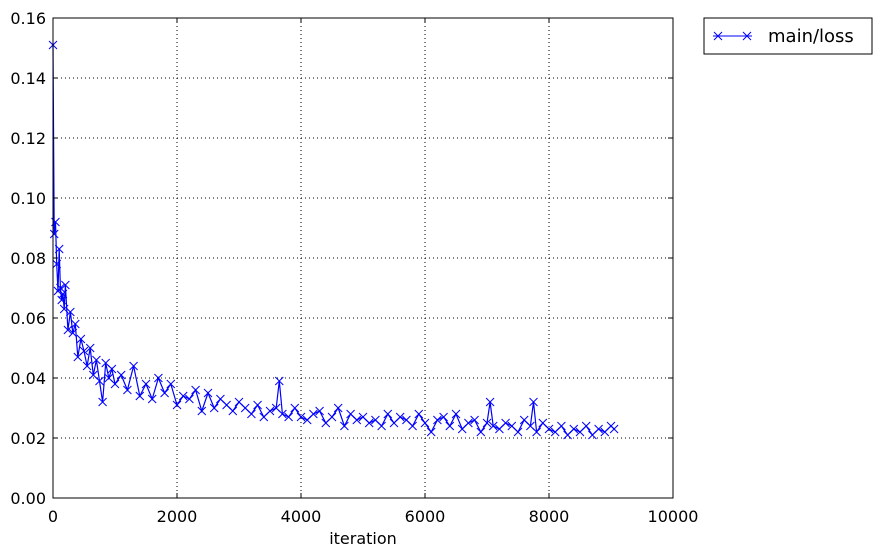 The height and width of the screenshot is (557, 881). Describe the element at coordinates (28, 258) in the screenshot. I see `y-tick-label: 0.08` at that location.